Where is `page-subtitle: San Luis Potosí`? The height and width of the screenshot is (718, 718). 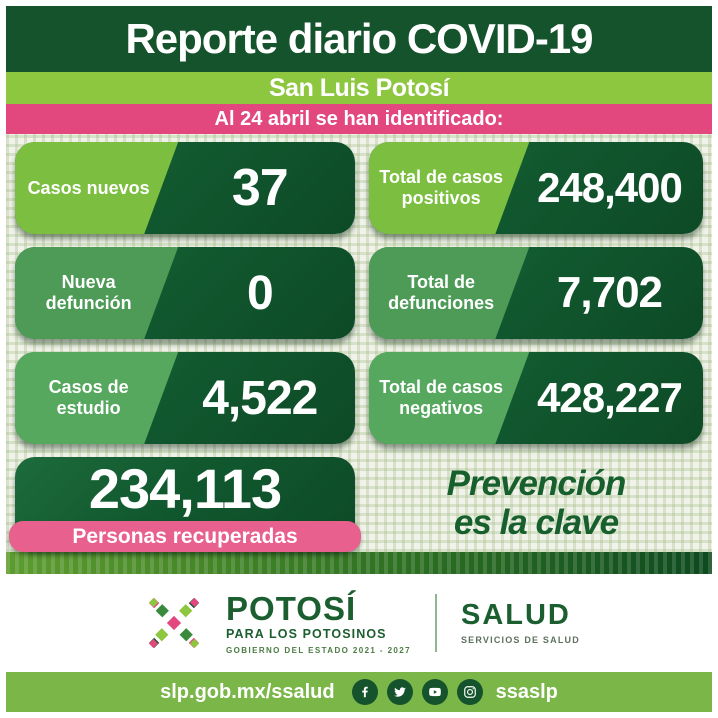 page-subtitle: San Luis Potosí is located at coordinates (359, 88).